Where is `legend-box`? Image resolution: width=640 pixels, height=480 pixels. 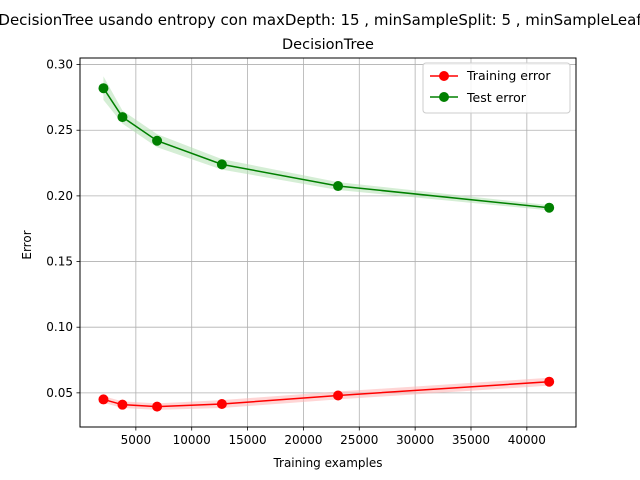 legend-box is located at coordinates (496, 88).